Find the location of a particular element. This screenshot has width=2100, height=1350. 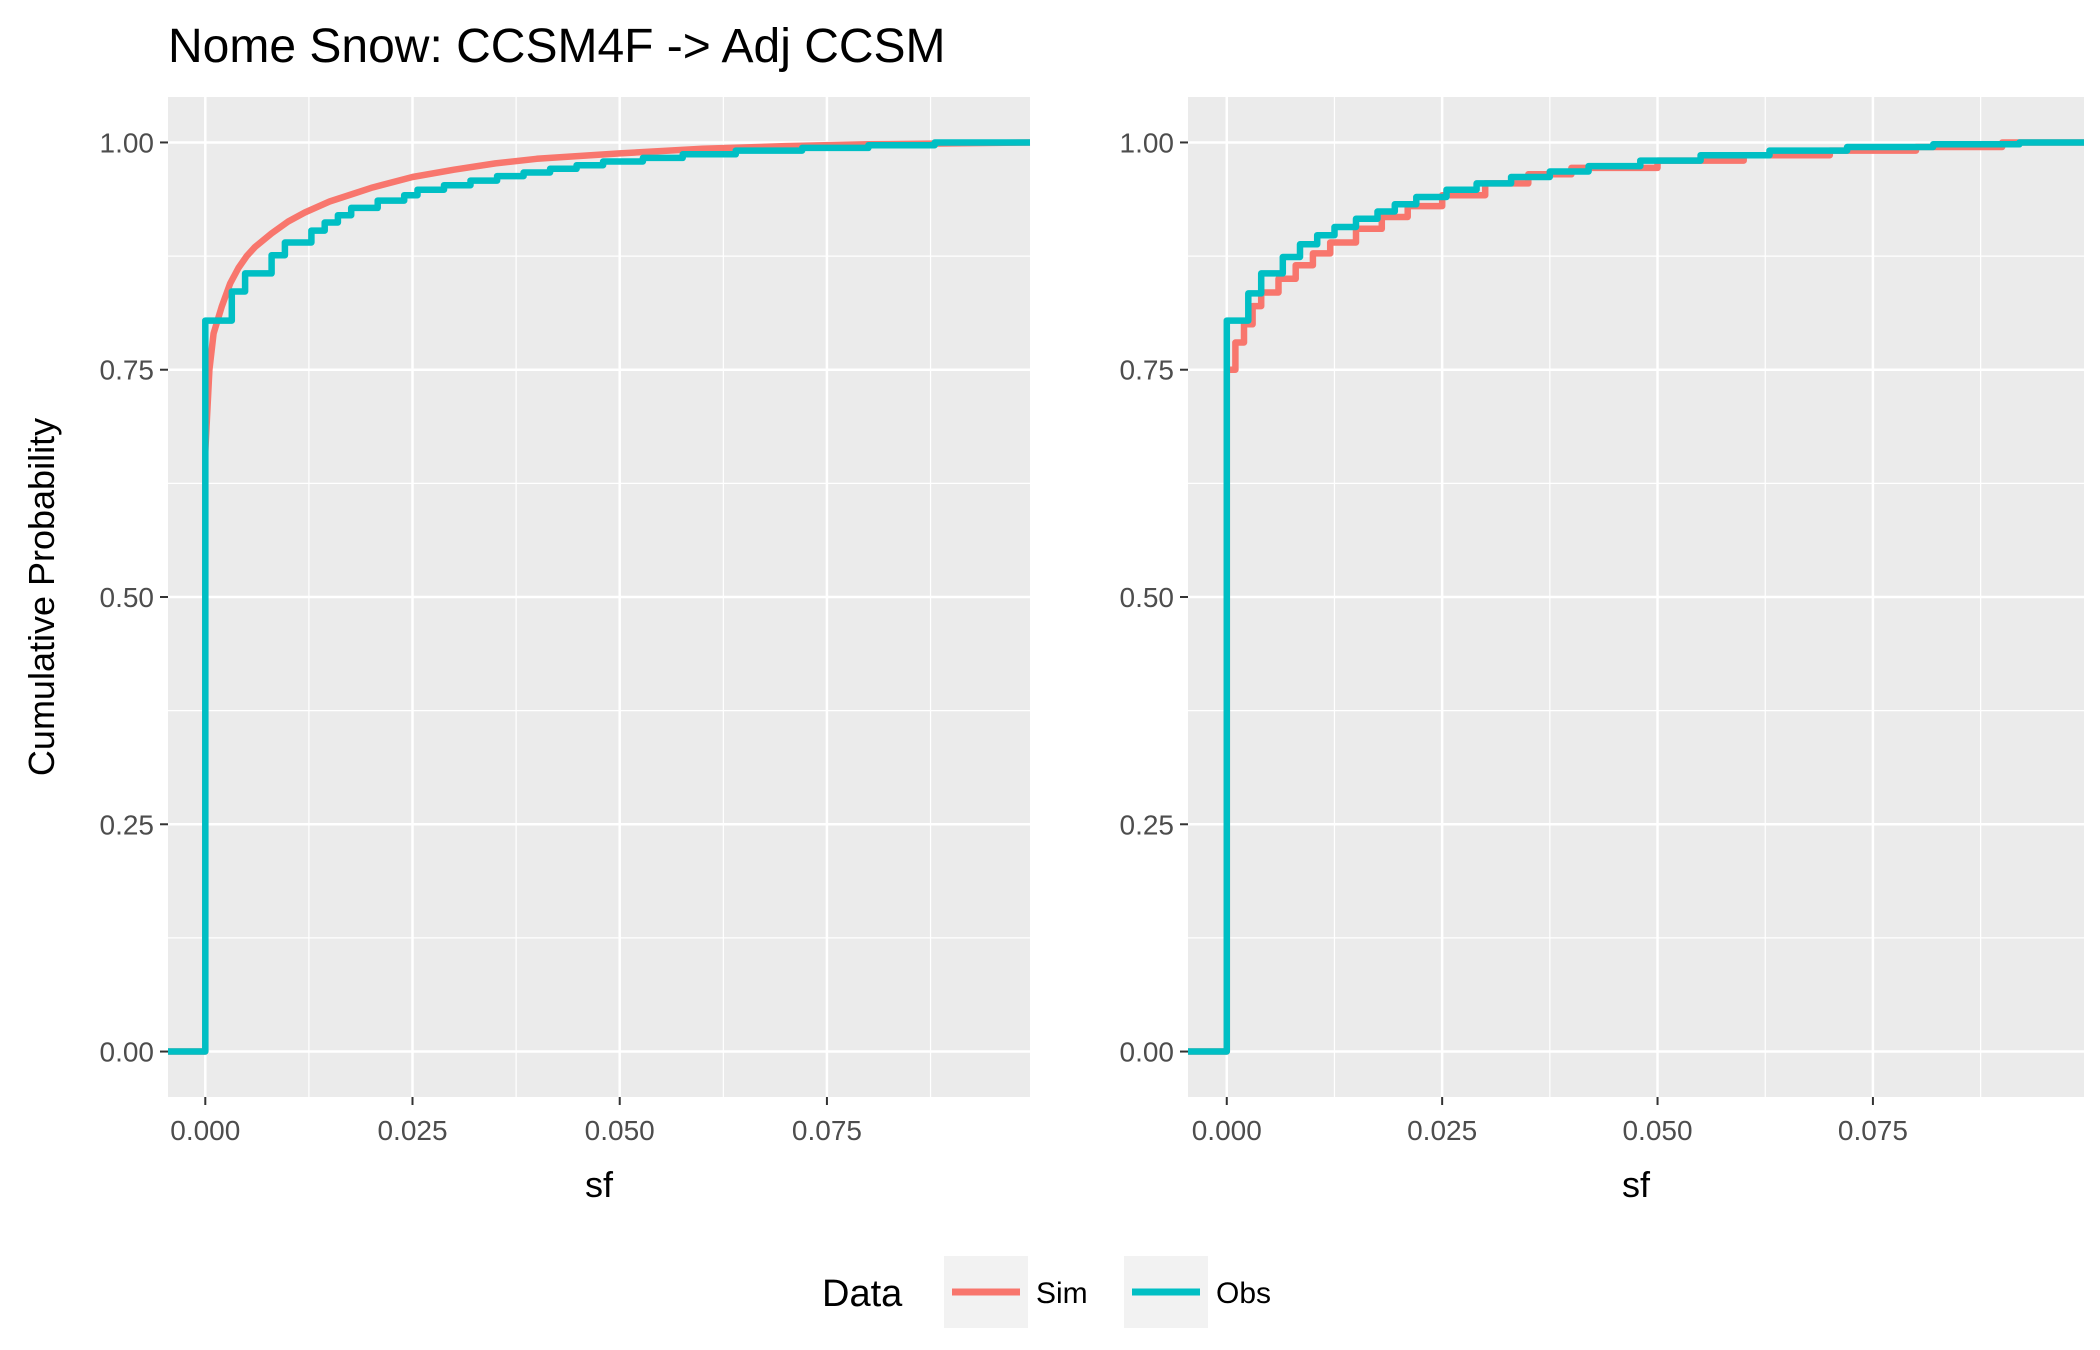

left-panel-y-tick-label: 0.50 is located at coordinates (127, 597).